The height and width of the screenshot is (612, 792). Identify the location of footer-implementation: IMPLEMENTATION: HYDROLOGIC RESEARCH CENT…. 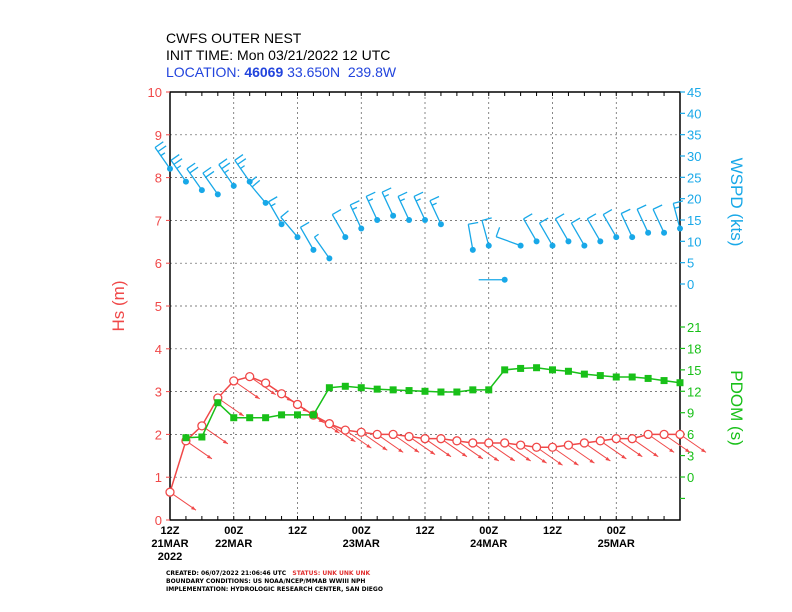
(274, 589).